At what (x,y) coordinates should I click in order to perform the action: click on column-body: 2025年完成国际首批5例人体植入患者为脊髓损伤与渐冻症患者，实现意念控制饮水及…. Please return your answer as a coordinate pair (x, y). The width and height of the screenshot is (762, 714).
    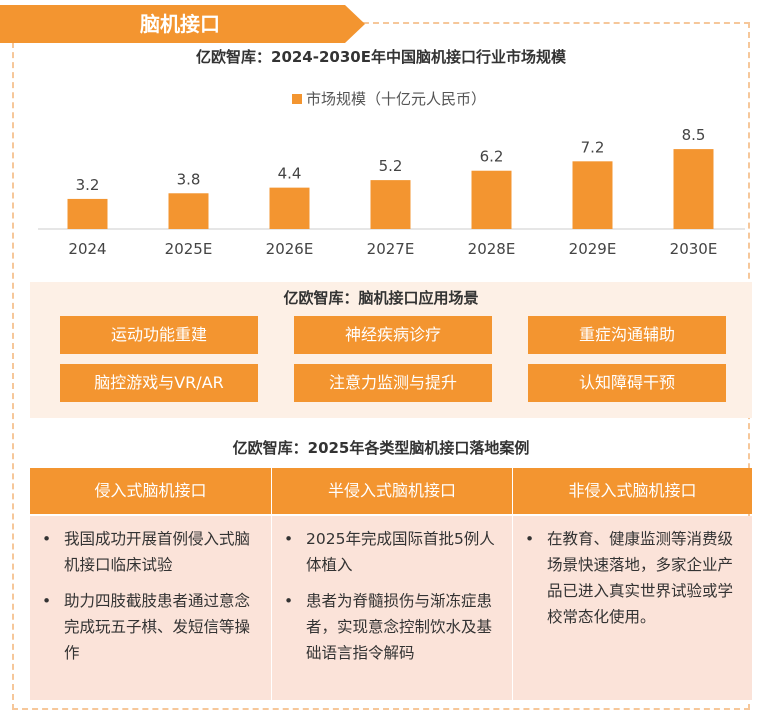
    Looking at the image, I should click on (392, 608).